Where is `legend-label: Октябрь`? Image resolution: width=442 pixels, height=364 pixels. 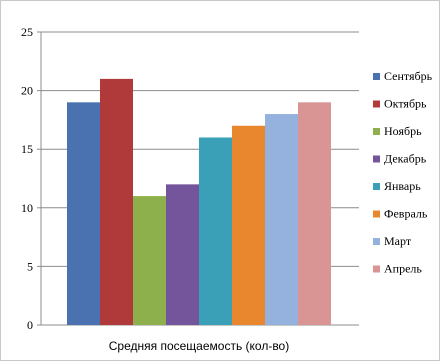 legend-label: Октябрь is located at coordinates (405, 104).